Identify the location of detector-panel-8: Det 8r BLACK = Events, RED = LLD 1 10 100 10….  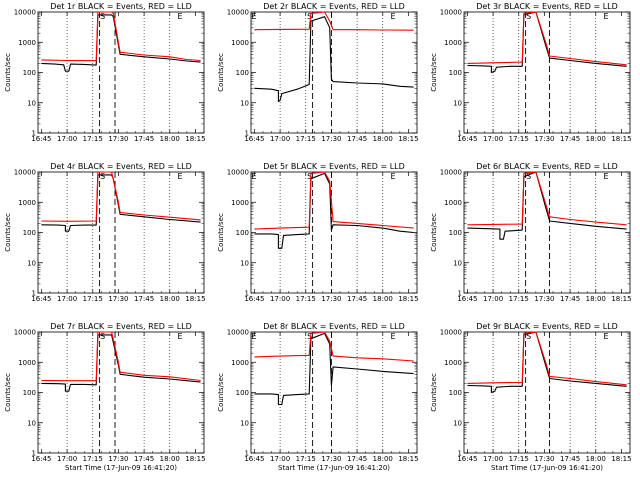
(319, 400).